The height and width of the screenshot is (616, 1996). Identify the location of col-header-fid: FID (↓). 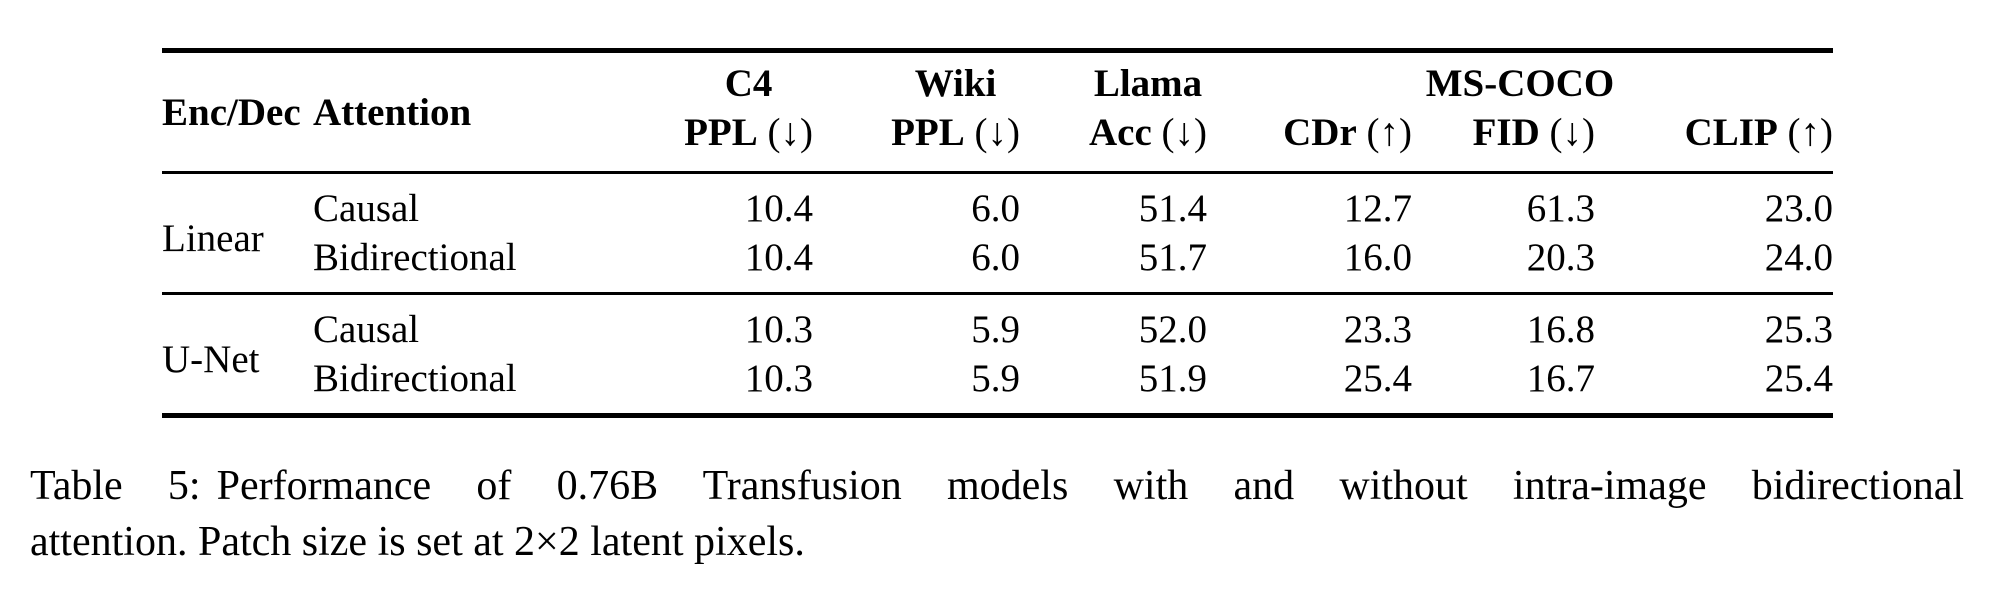
(1533, 132).